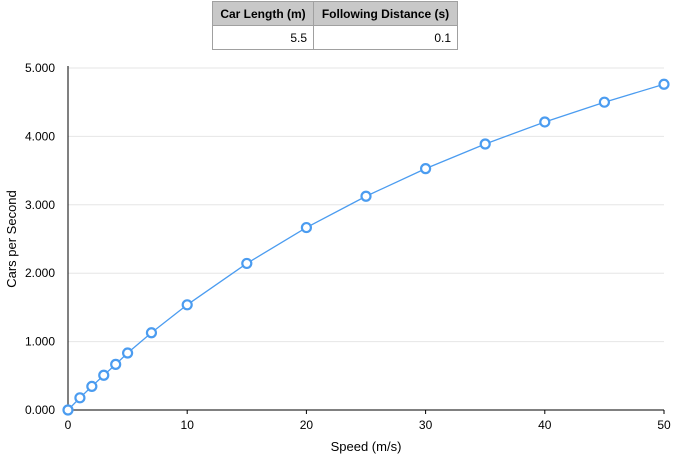 This screenshot has width=676, height=455. I want to click on y-tick-label: 4.000, so click(40, 136).